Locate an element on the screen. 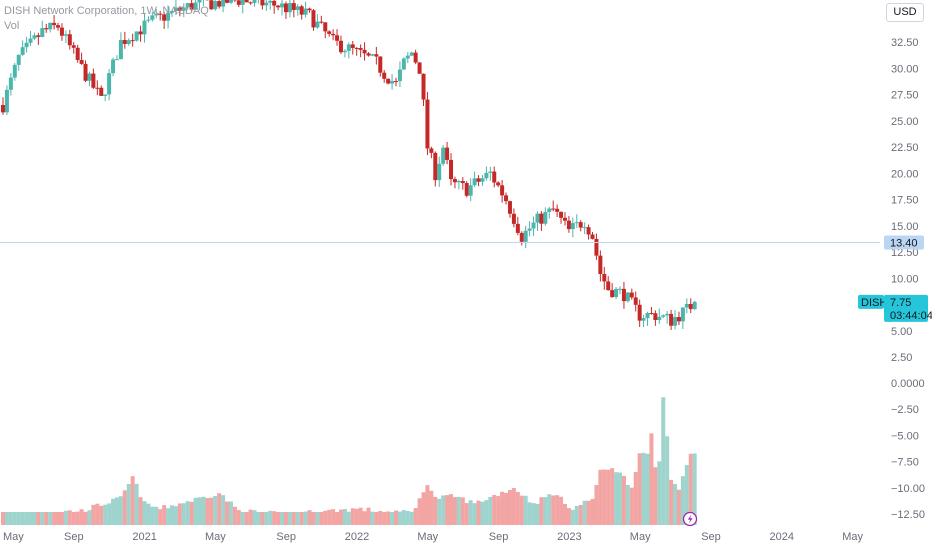  horizontal-line-tag: 13.40 is located at coordinates (904, 242).